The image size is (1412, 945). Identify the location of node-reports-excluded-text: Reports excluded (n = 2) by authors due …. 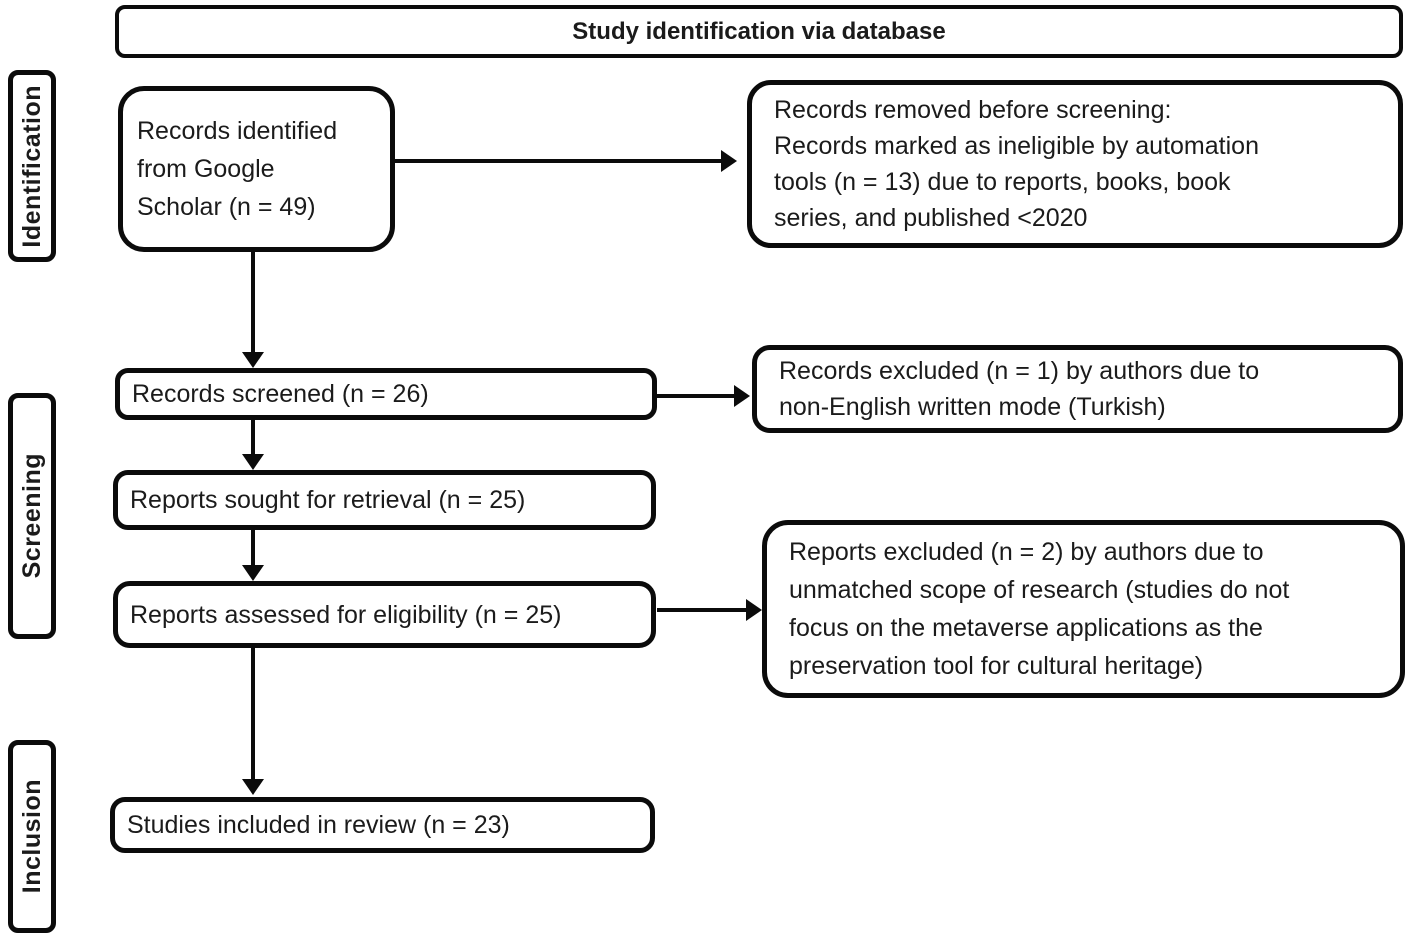
(1039, 609).